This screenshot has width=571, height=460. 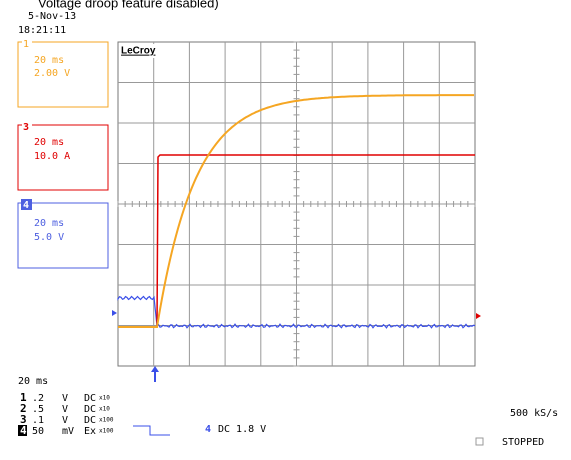 I want to click on scale: .5, so click(x=38, y=409).